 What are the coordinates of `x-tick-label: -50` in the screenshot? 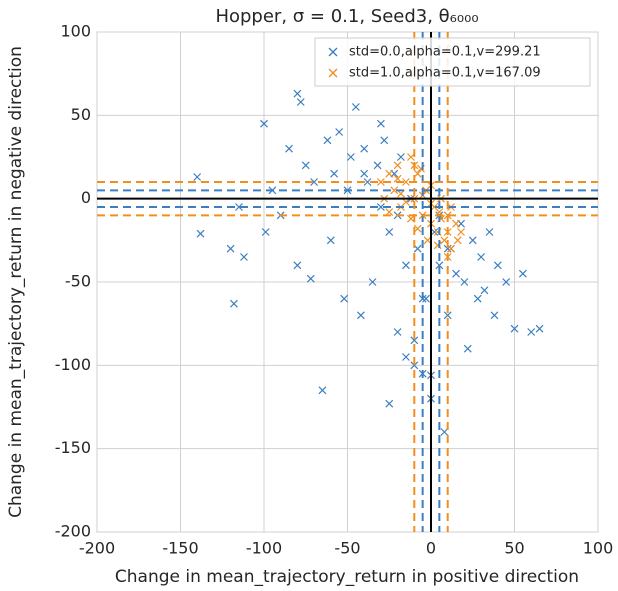 It's located at (347, 548).